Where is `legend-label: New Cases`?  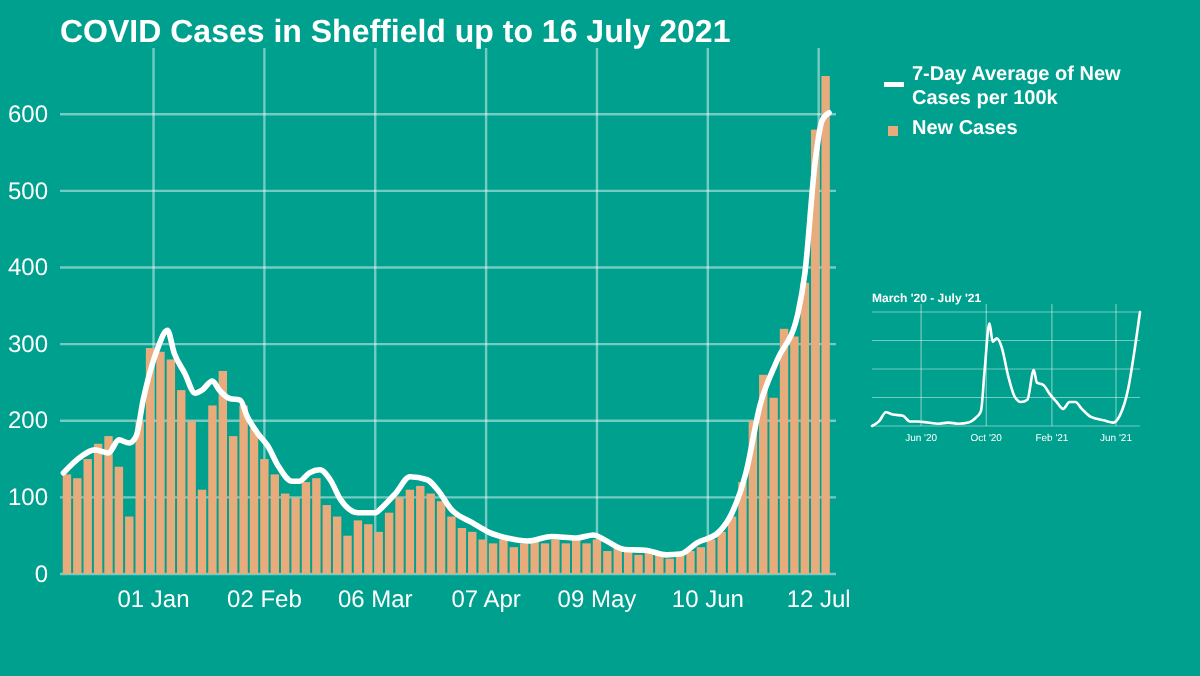
legend-label: New Cases is located at coordinates (965, 129).